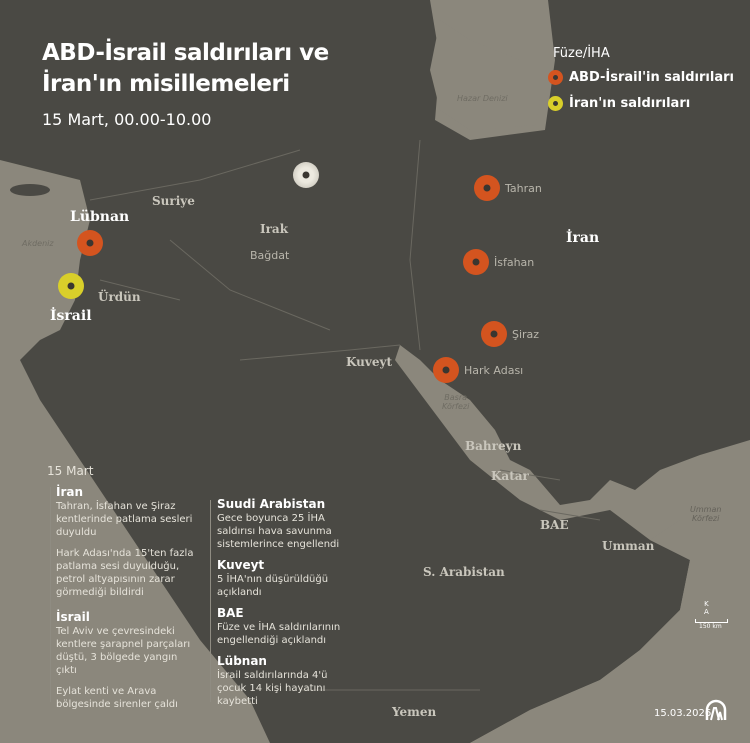  Describe the element at coordinates (628, 546) in the screenshot. I see `label-umman: Umman` at that location.